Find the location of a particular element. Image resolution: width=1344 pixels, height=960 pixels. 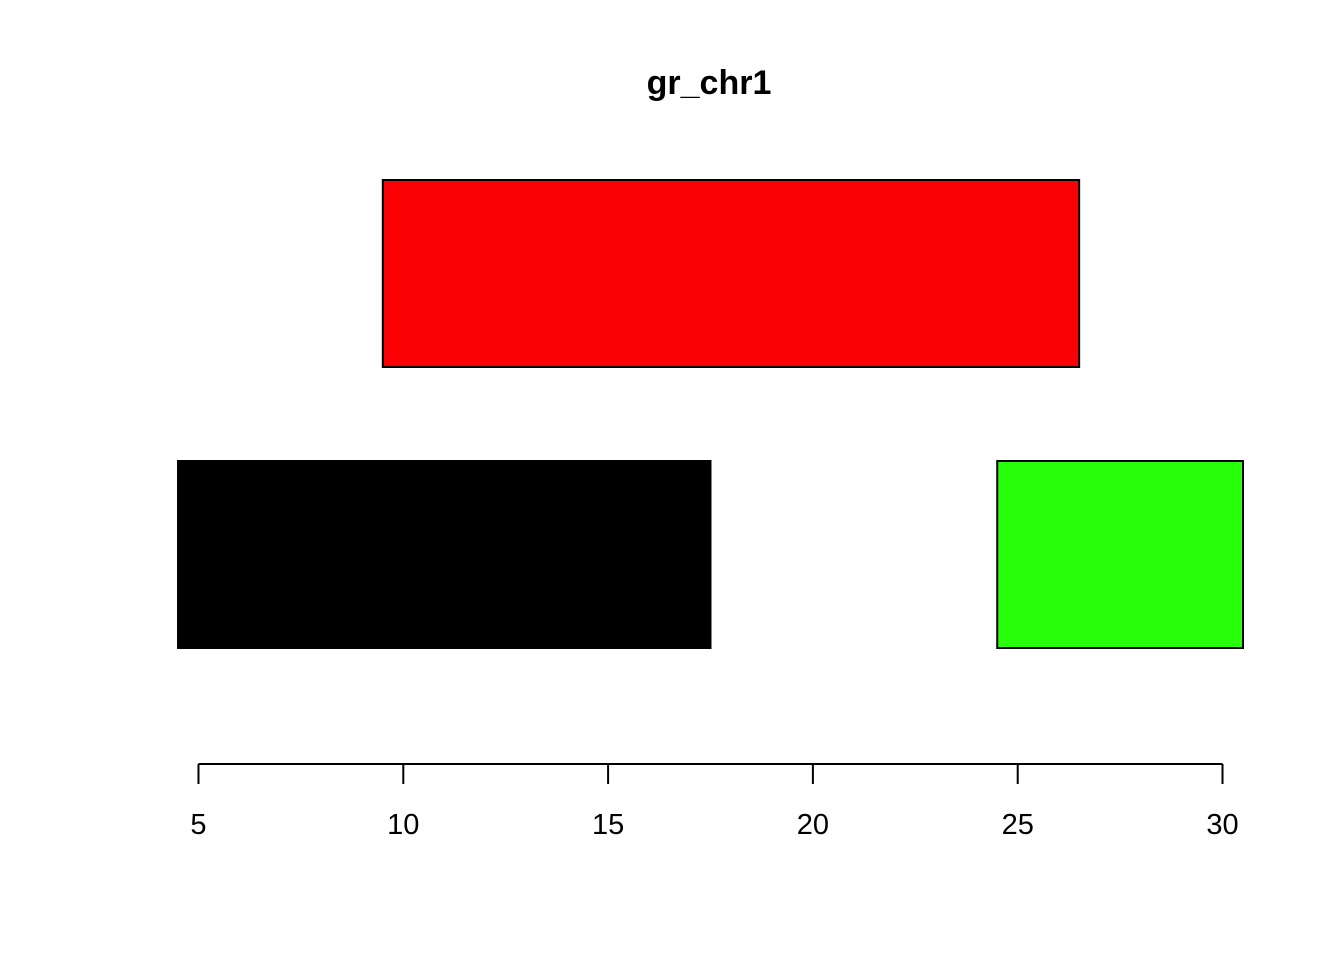

x-tick-label-5: 5 is located at coordinates (198, 825).